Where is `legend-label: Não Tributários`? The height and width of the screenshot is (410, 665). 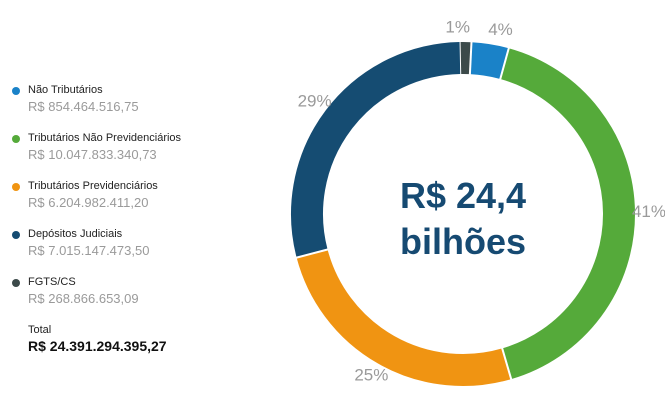
legend-label: Não Tributários is located at coordinates (65, 90).